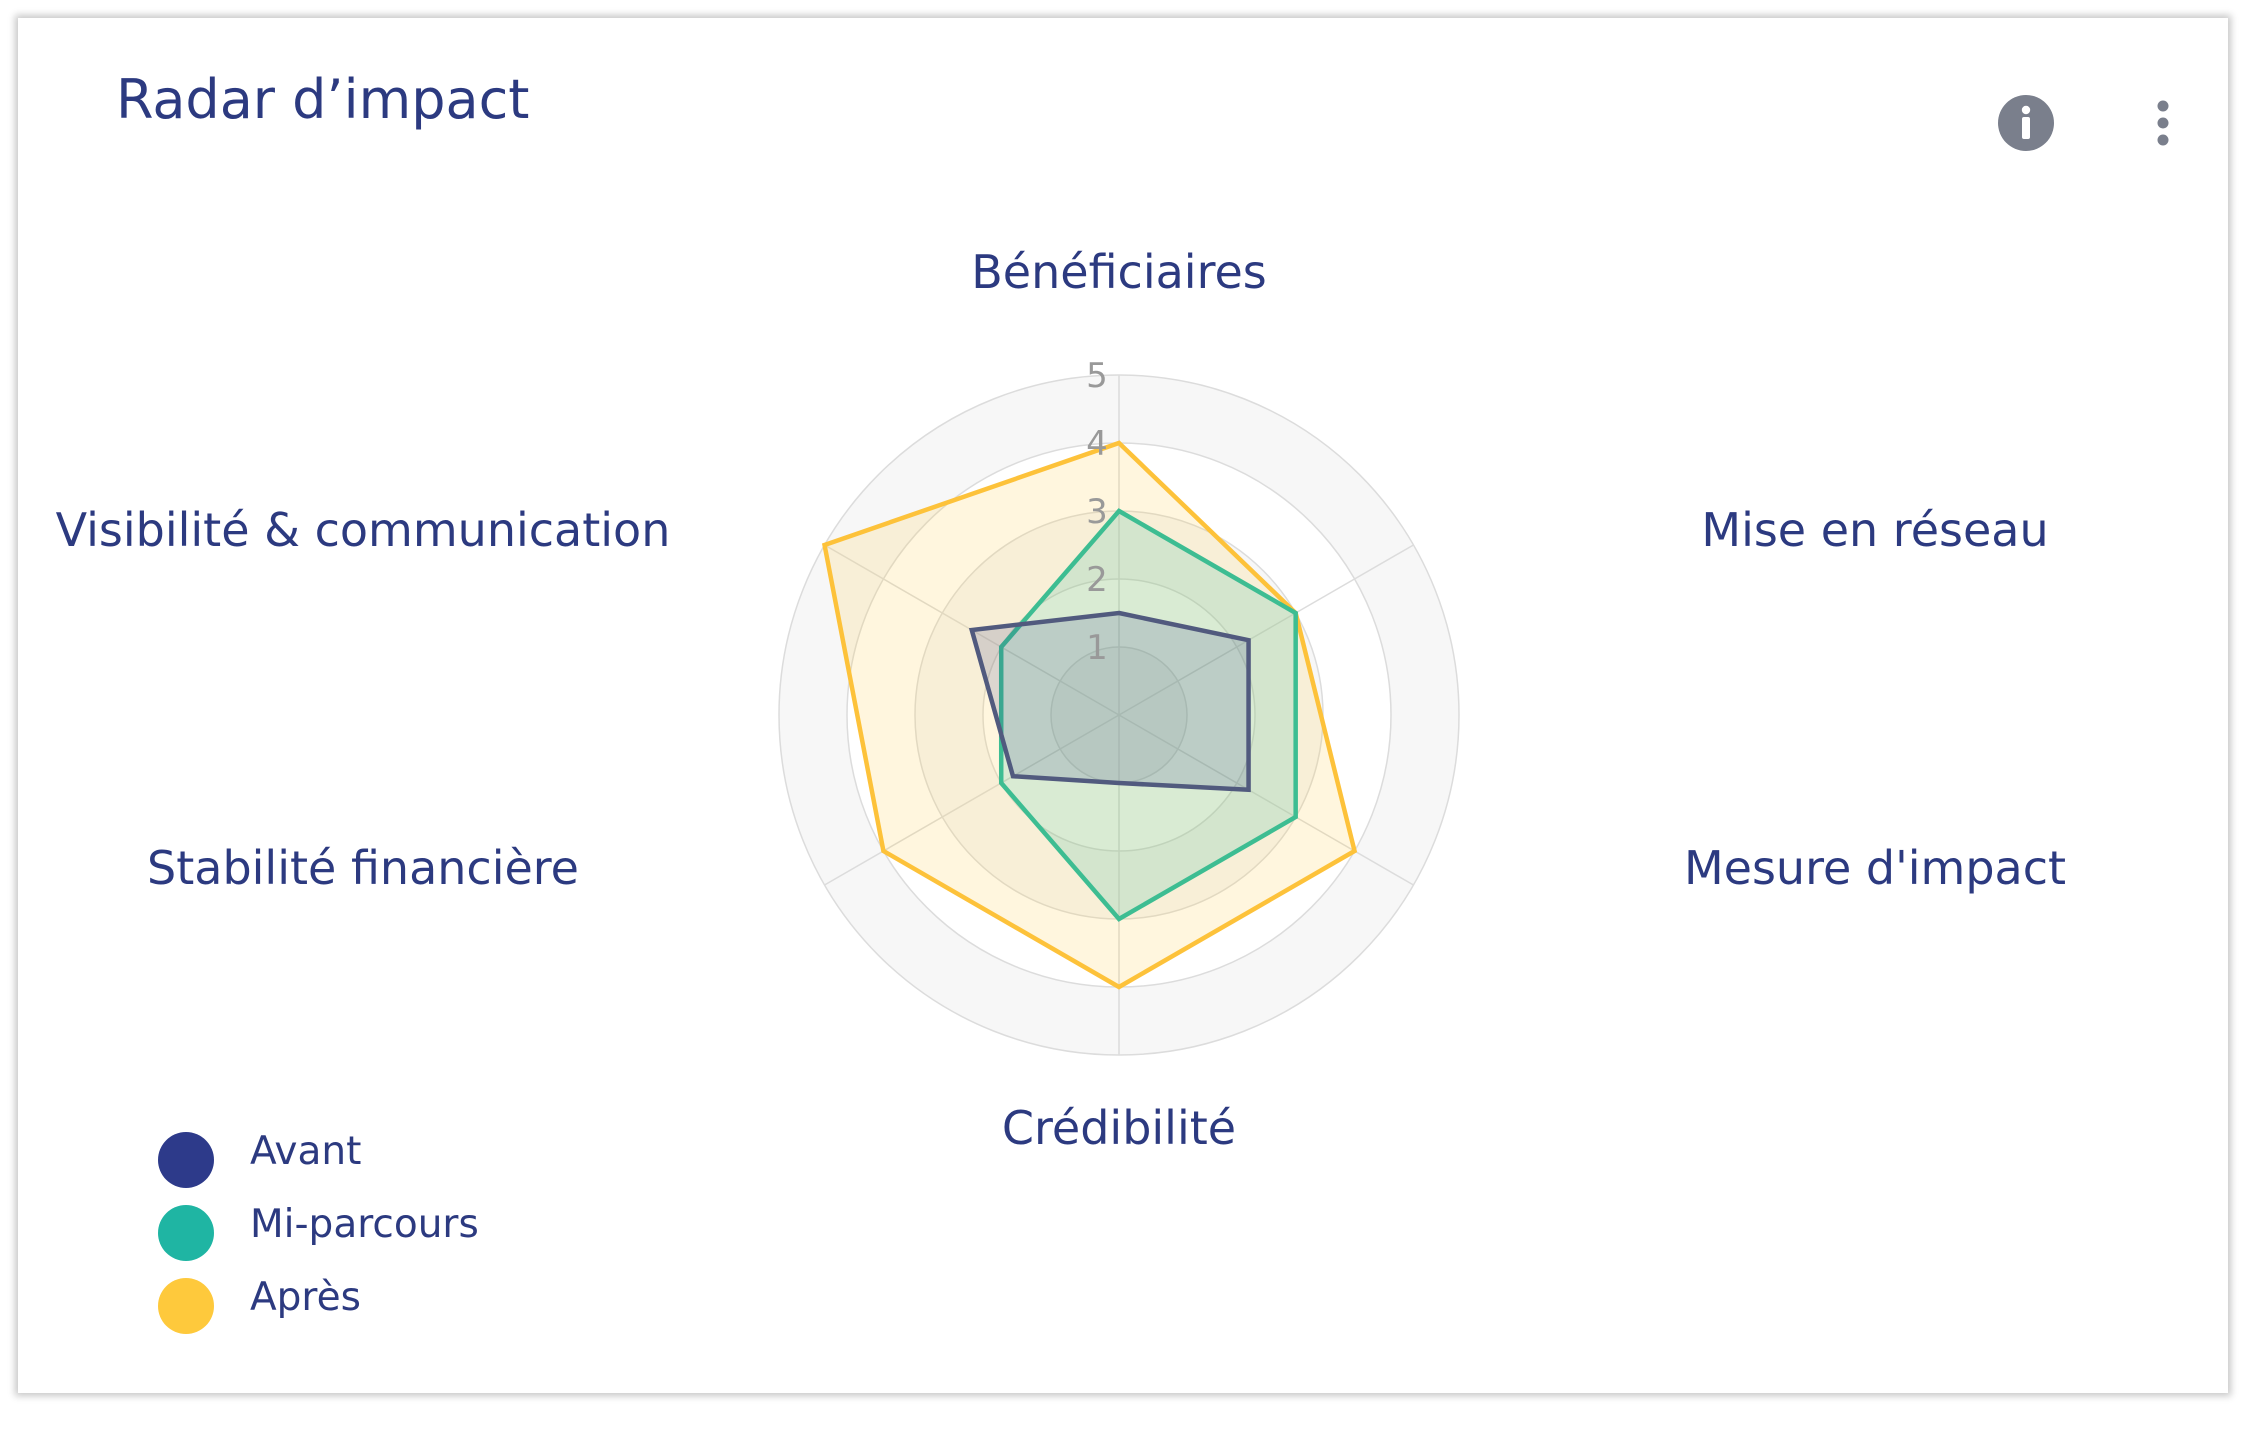 The height and width of the screenshot is (1433, 2259). I want to click on legend-item: Après, so click(318, 1305).